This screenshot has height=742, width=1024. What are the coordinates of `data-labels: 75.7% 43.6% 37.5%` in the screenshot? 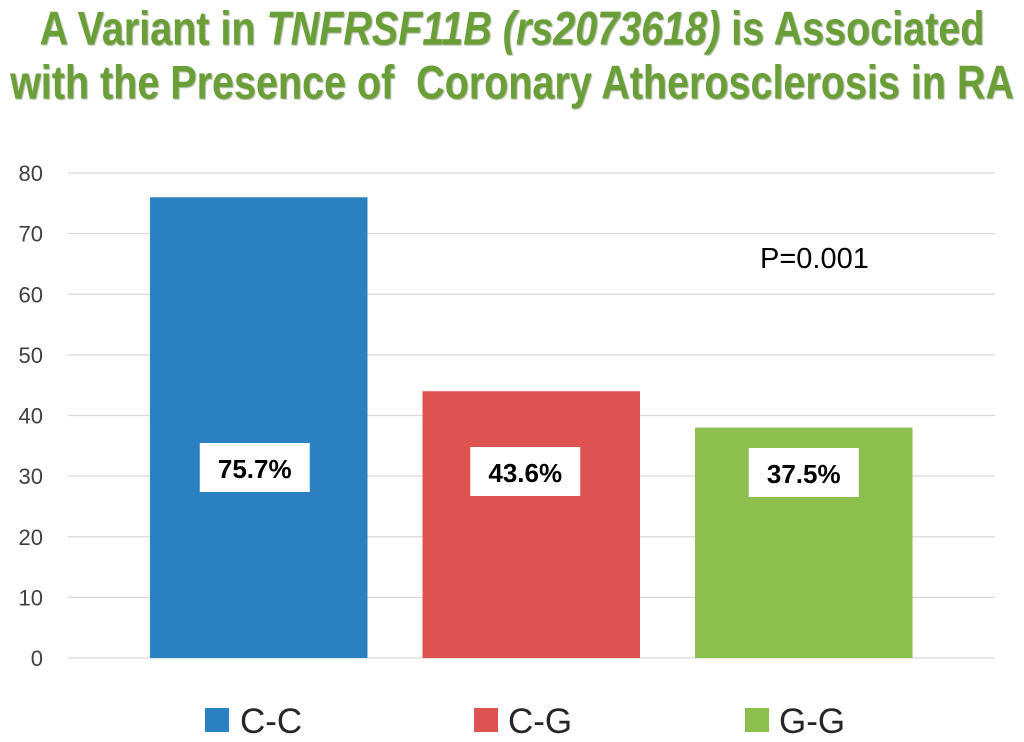 It's located at (529, 470).